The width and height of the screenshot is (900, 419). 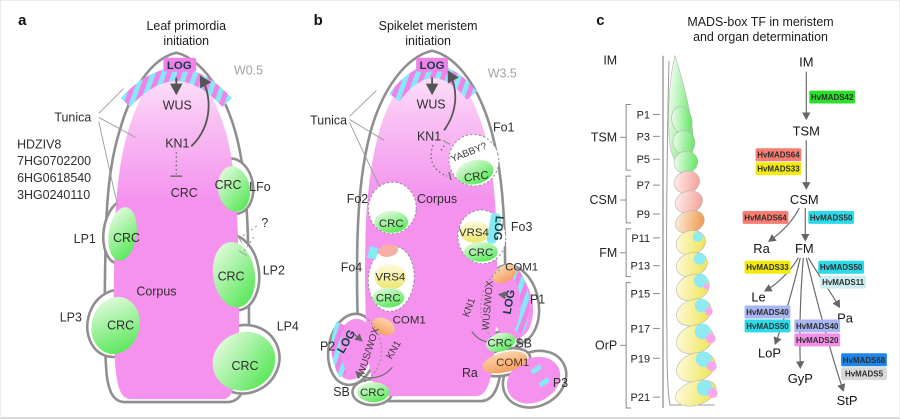 I want to click on panel-b-fo3-region: LOG VRS4 CRC, so click(x=482, y=237).